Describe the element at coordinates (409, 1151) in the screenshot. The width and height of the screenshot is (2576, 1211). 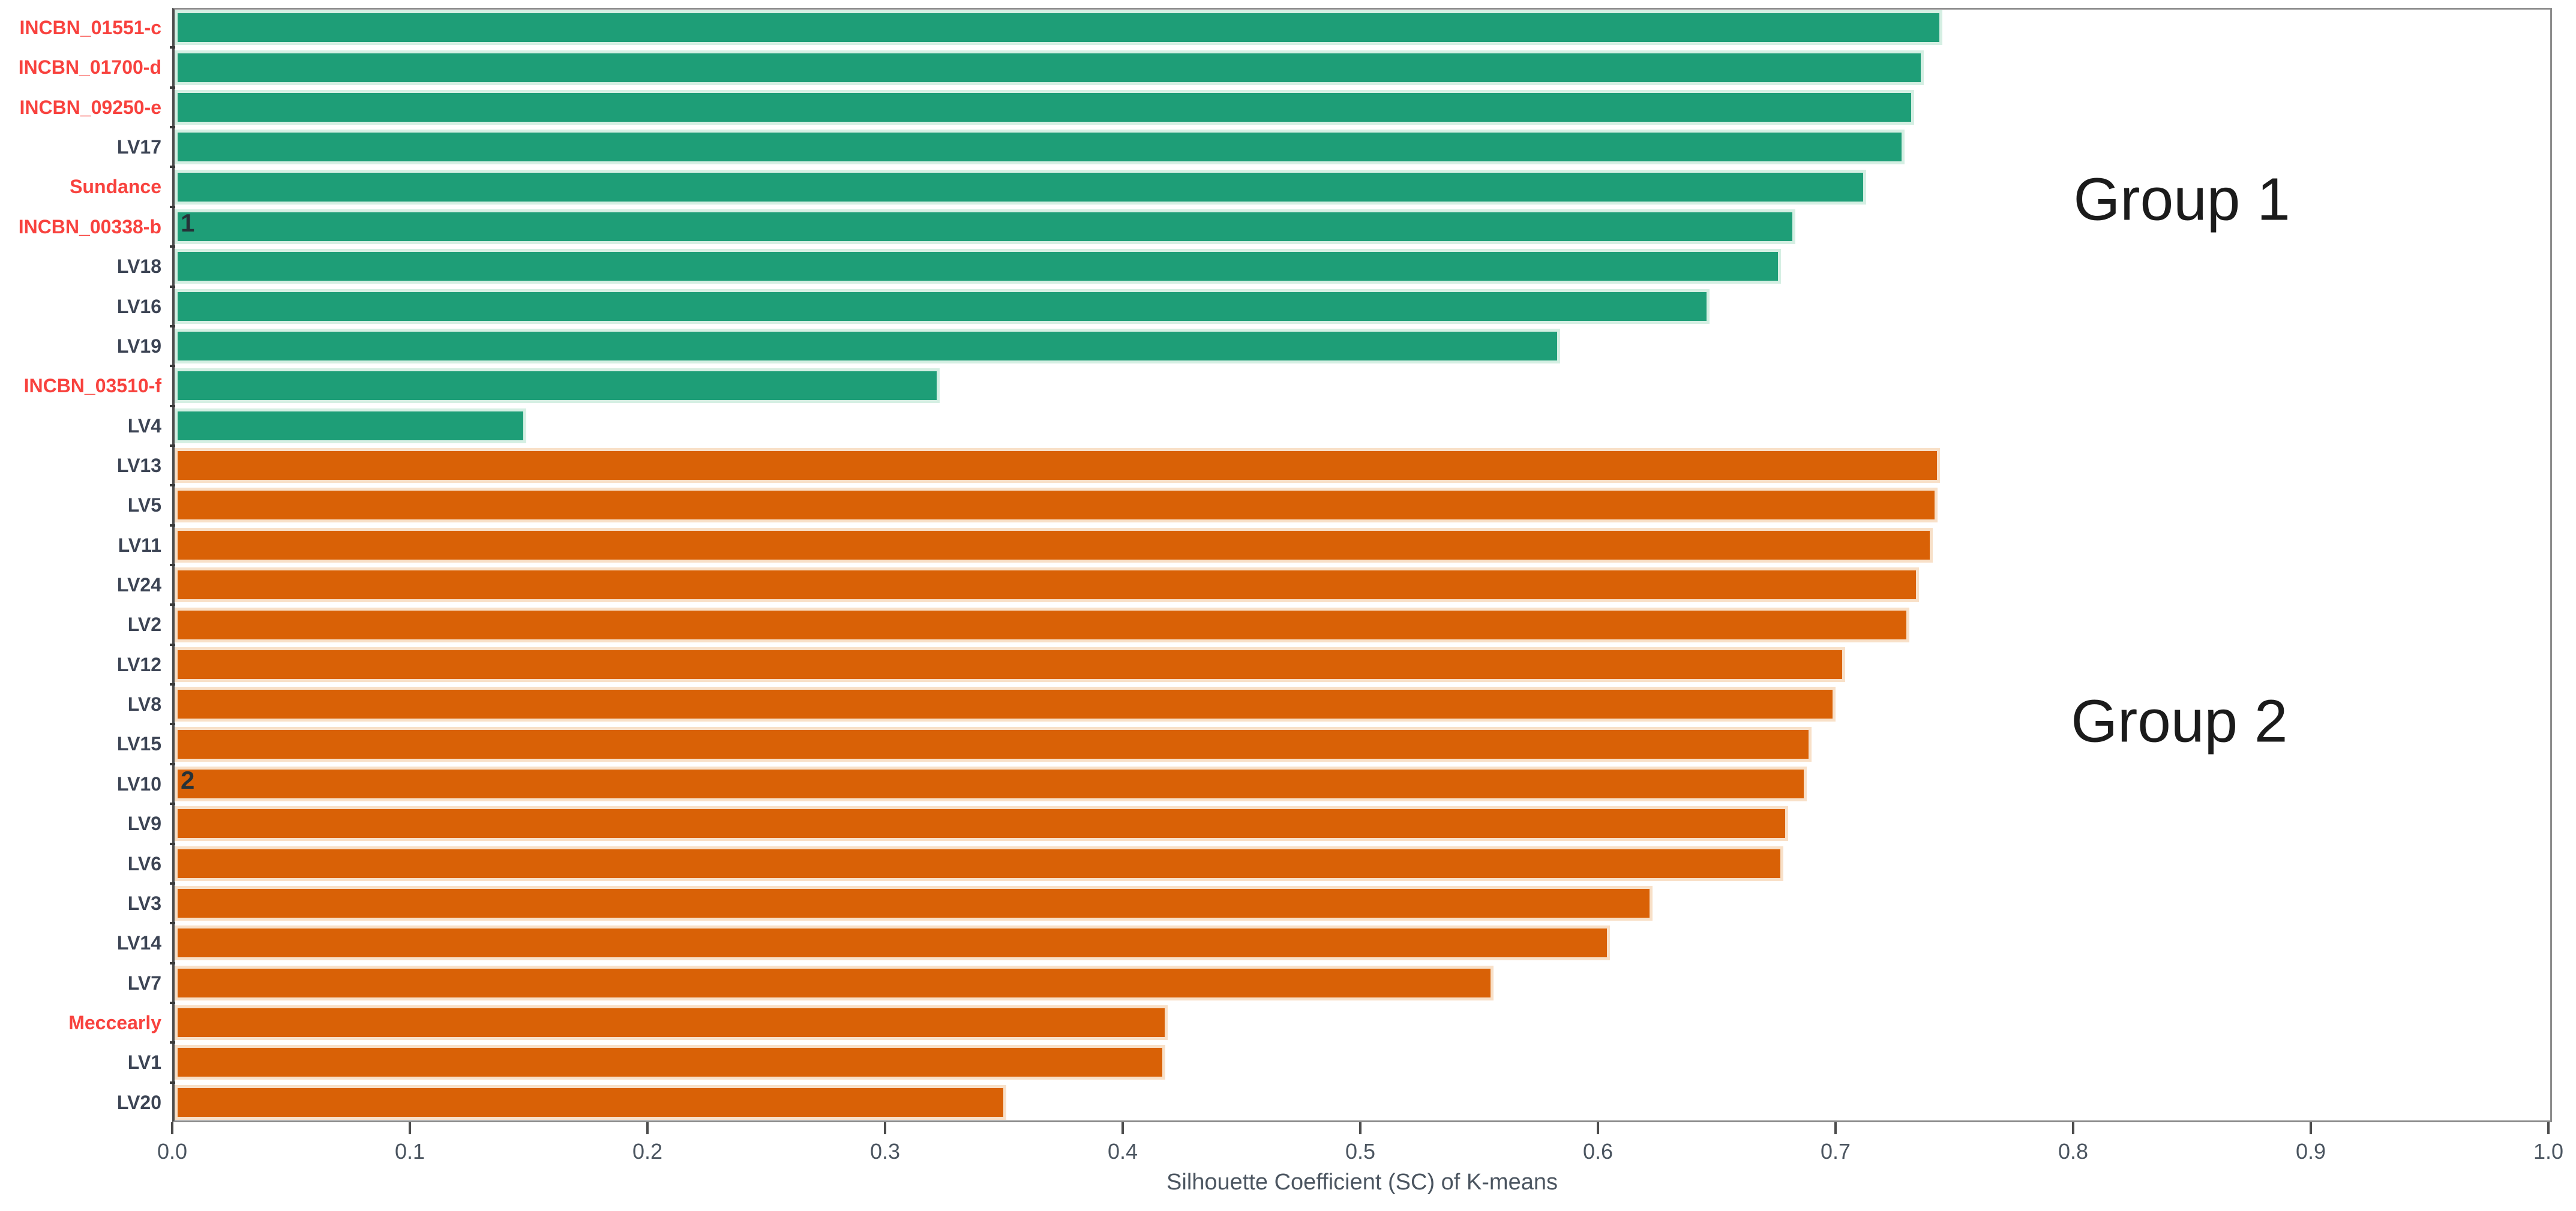
I see `x-tick-label: 0.1` at that location.